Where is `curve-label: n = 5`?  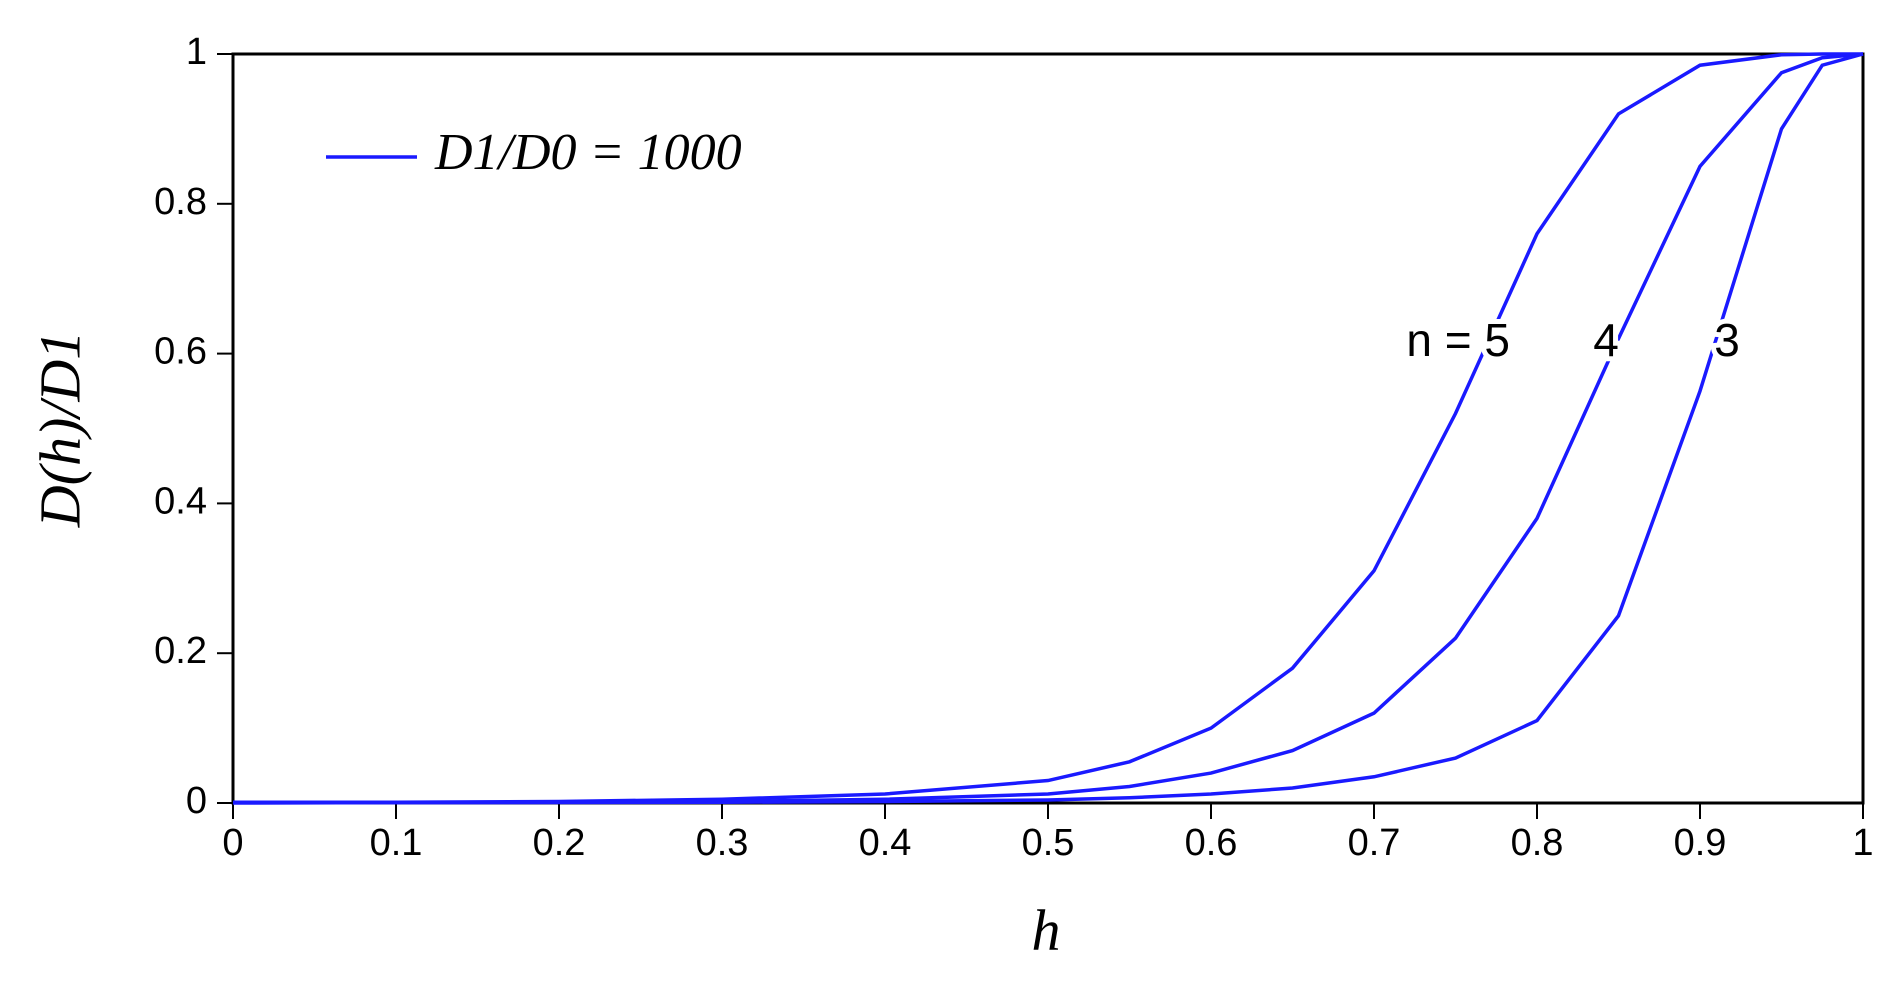
curve-label: n = 5 is located at coordinates (1458, 340).